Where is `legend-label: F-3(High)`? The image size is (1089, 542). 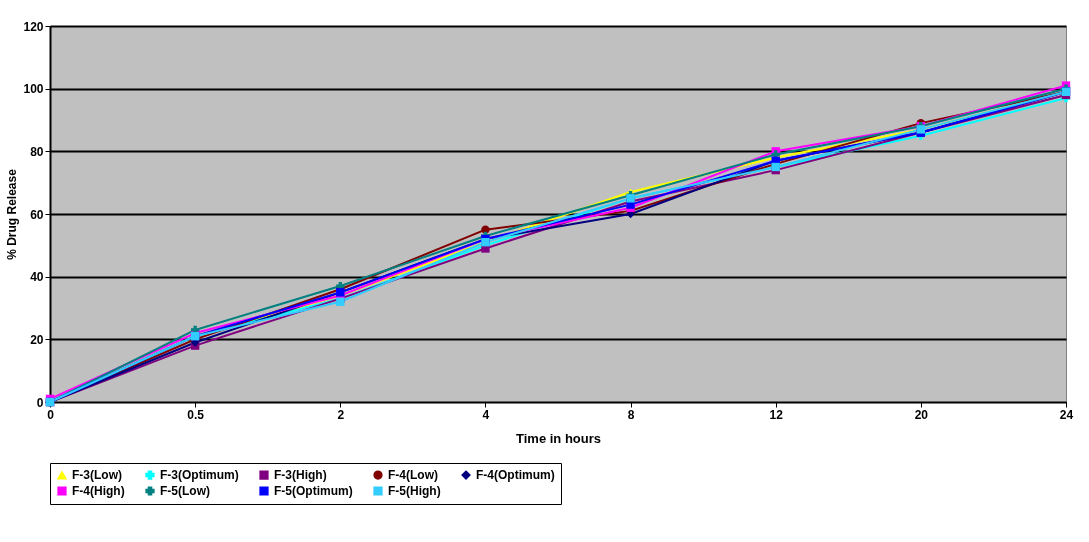
legend-label: F-3(High) is located at coordinates (300, 475).